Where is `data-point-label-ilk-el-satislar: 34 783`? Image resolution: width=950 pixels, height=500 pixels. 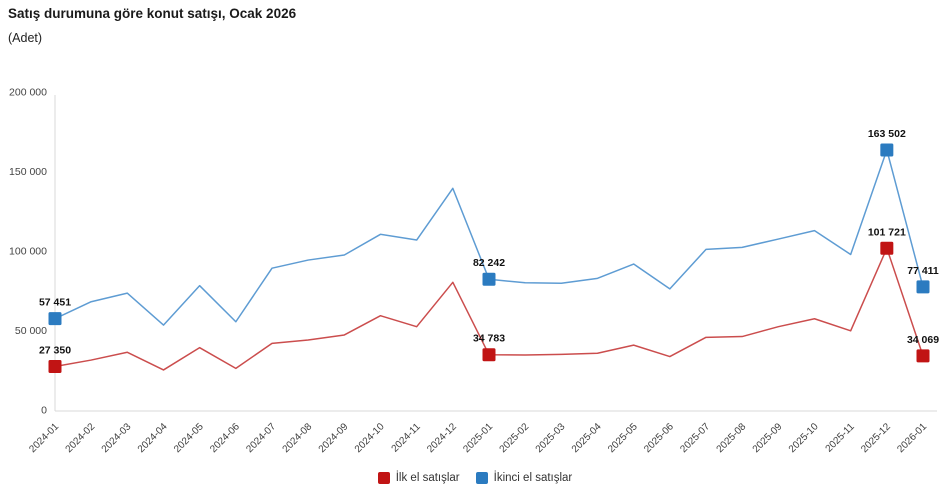
data-point-label-ilk-el-satislar: 34 783 is located at coordinates (489, 339).